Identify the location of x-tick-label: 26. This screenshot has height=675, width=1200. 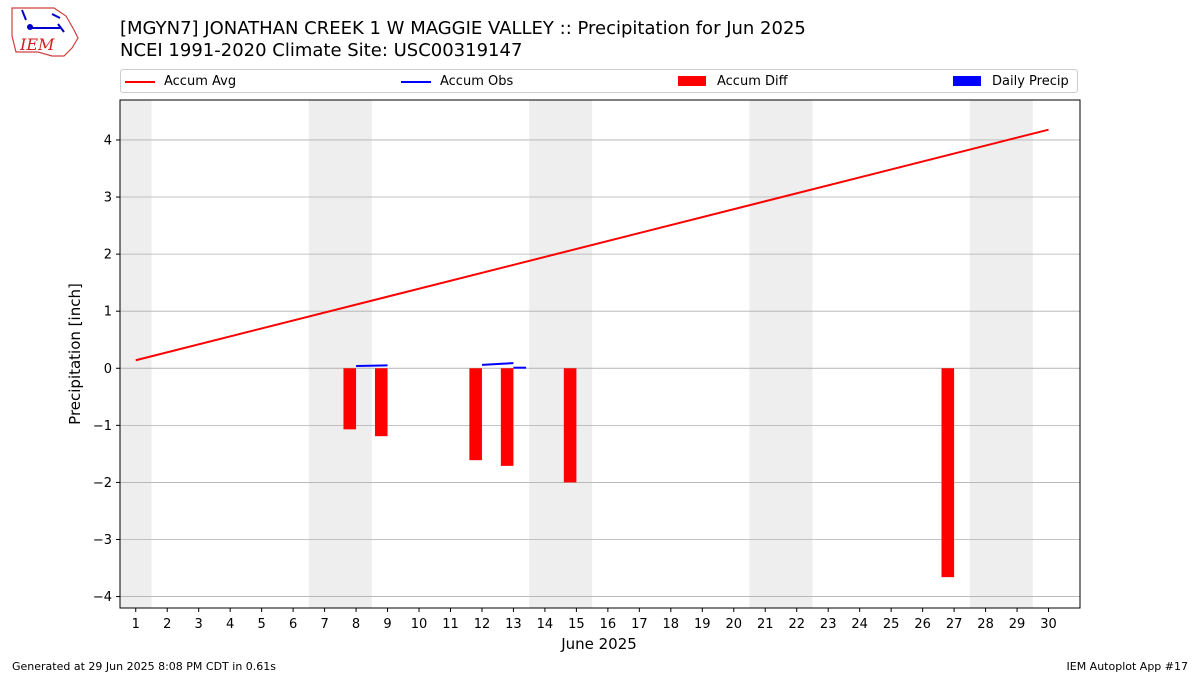
(922, 624).